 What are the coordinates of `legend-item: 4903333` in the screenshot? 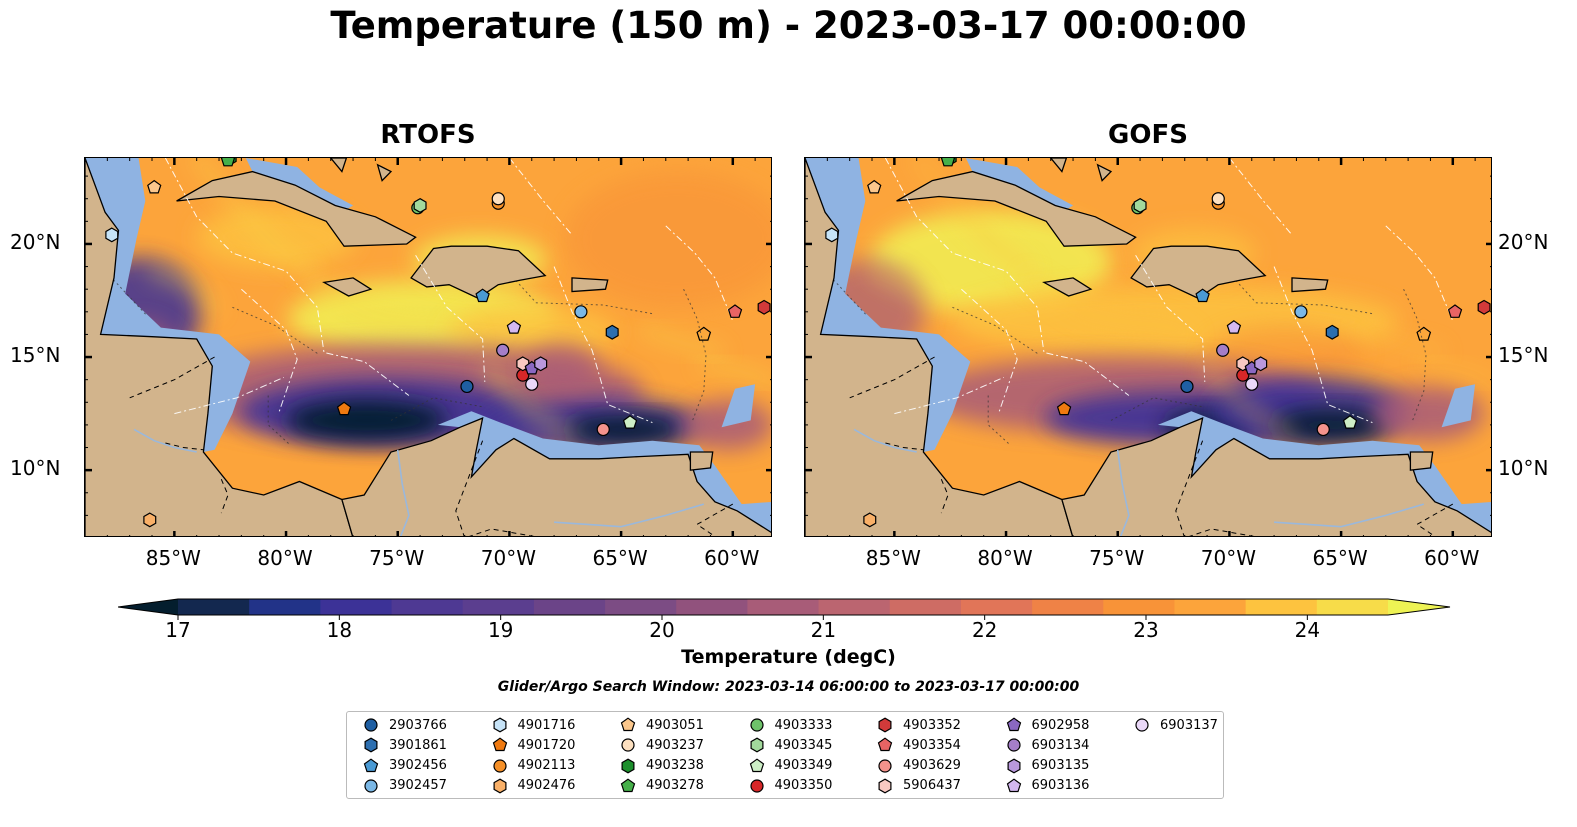 It's located at (791, 725).